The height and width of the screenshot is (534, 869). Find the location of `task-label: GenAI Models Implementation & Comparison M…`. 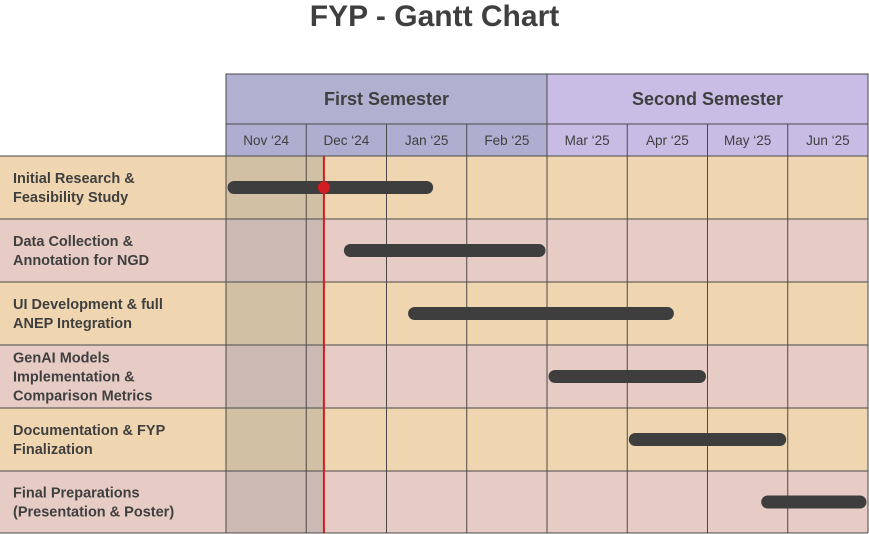

task-label: GenAI Models Implementation & Comparison M… is located at coordinates (82, 378).